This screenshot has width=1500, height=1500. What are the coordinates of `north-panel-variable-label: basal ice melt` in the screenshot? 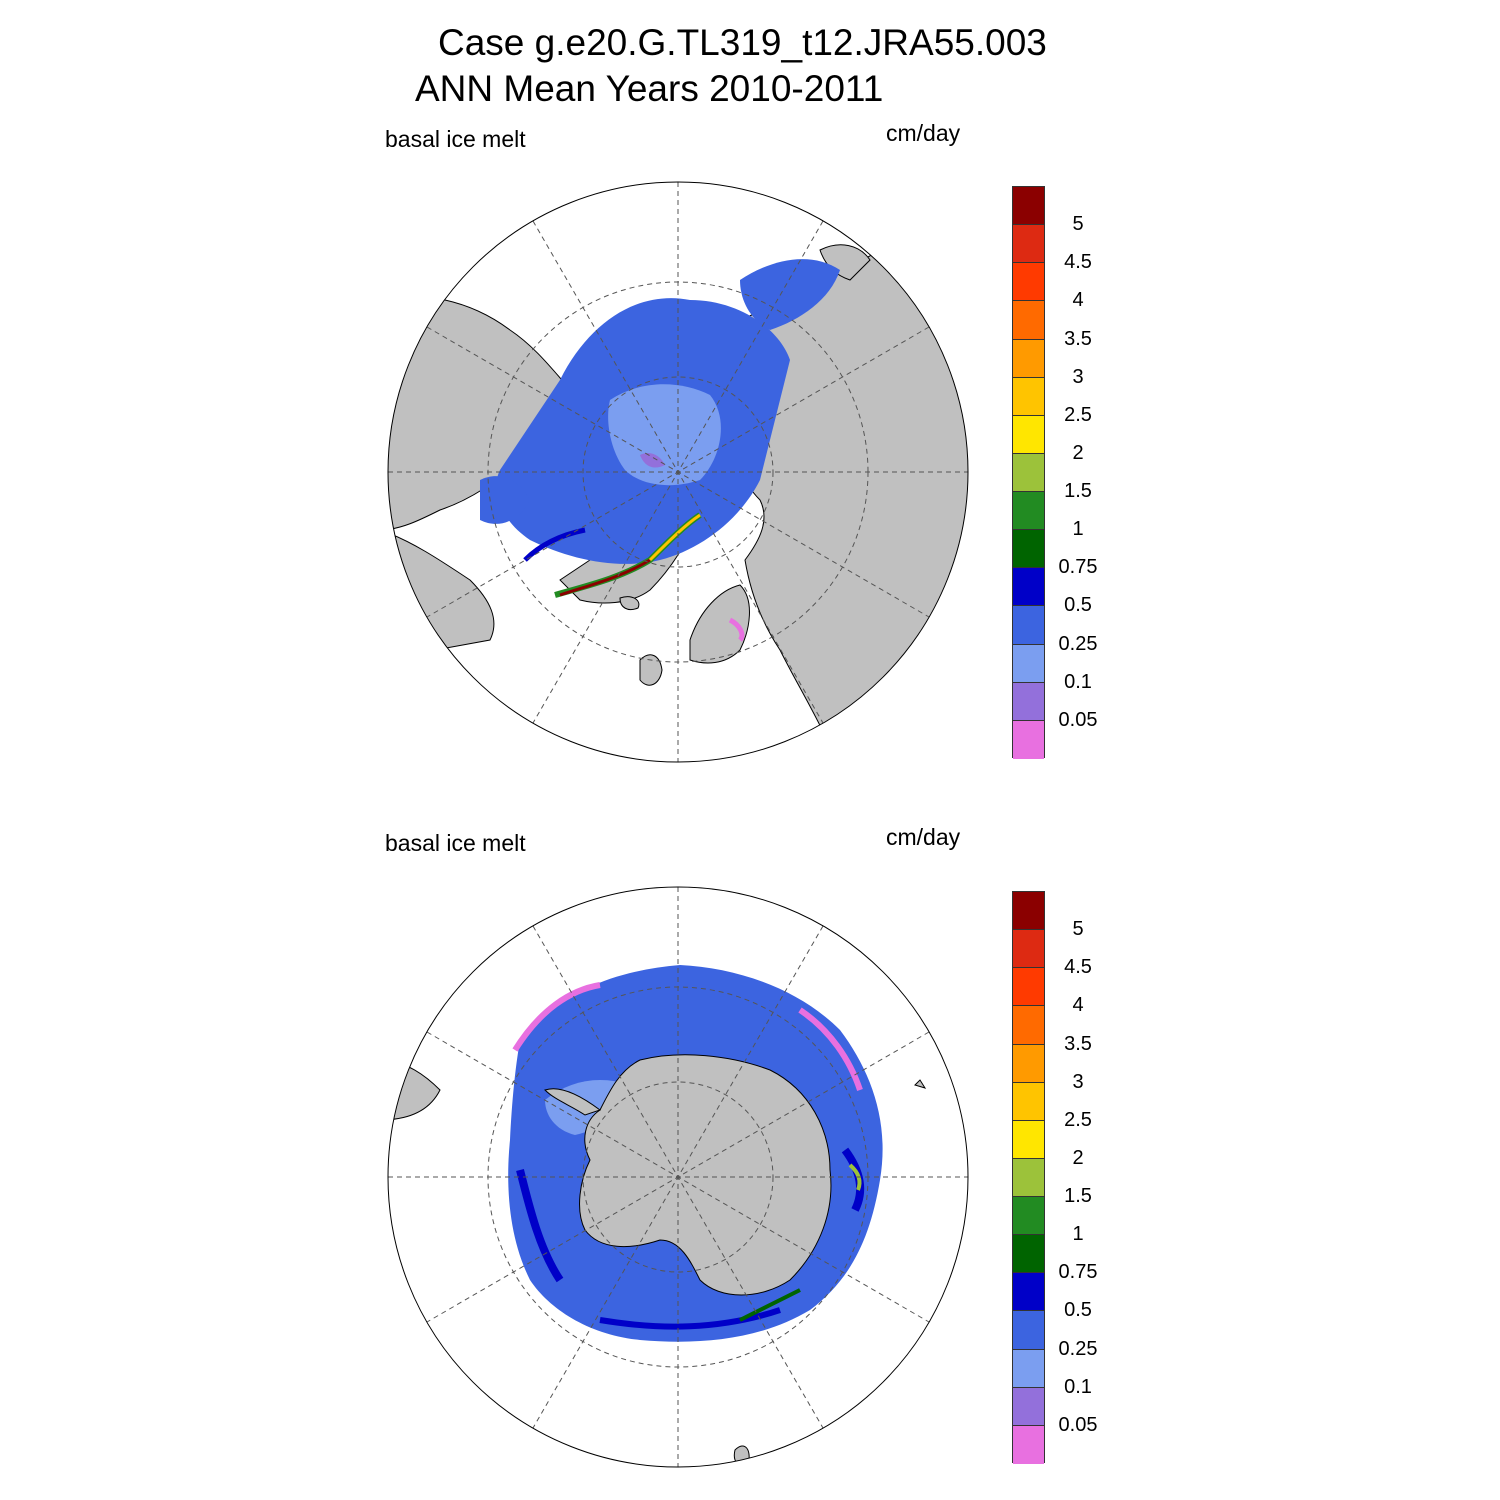 It's located at (455, 139).